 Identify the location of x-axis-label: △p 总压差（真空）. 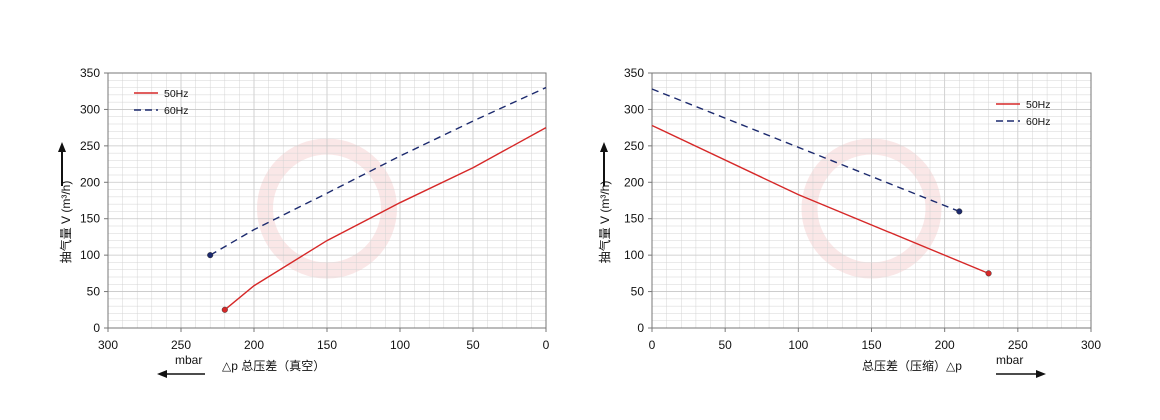
(273, 366).